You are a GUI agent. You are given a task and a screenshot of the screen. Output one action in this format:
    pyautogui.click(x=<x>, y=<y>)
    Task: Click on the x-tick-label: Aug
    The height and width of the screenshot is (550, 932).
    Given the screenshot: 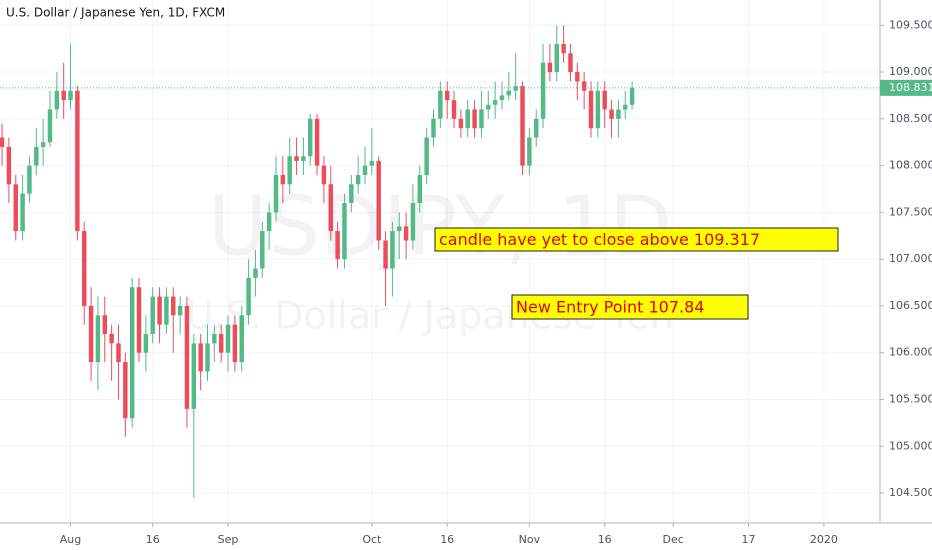 What is the action you would take?
    pyautogui.click(x=70, y=539)
    